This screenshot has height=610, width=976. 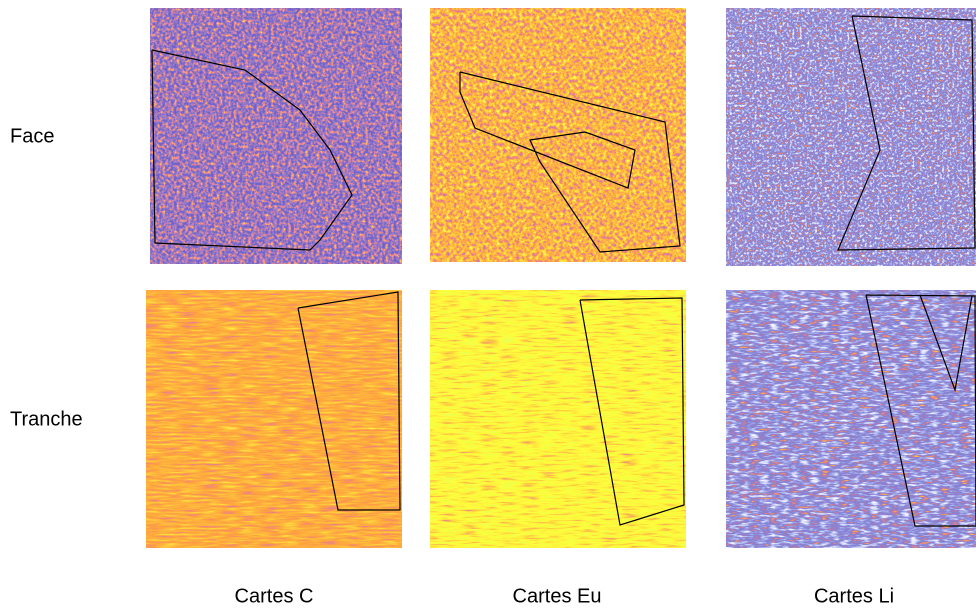 I want to click on map-li-face, so click(x=851, y=137).